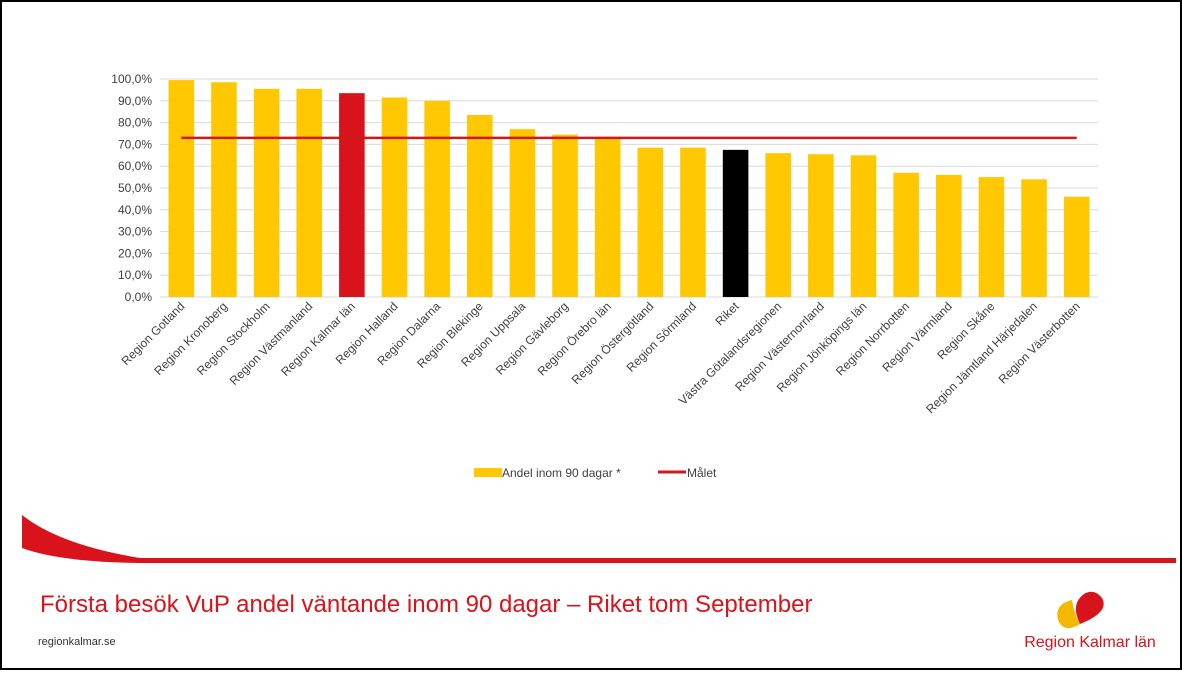 The width and height of the screenshot is (1182, 675). I want to click on y-tick-label: 80,0%, so click(135, 123).